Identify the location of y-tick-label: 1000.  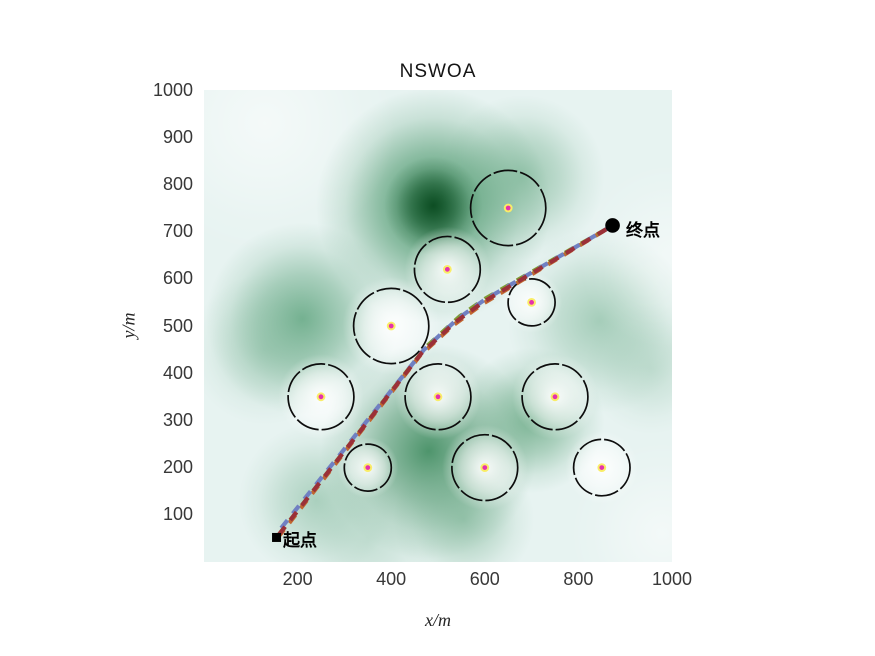
(172, 89).